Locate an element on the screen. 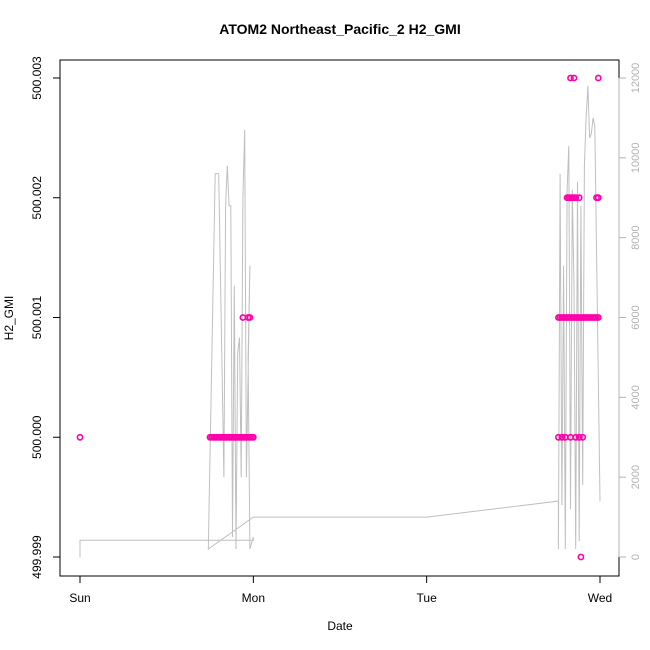 The height and width of the screenshot is (650, 650). x-tick-label: Tue is located at coordinates (427, 598).